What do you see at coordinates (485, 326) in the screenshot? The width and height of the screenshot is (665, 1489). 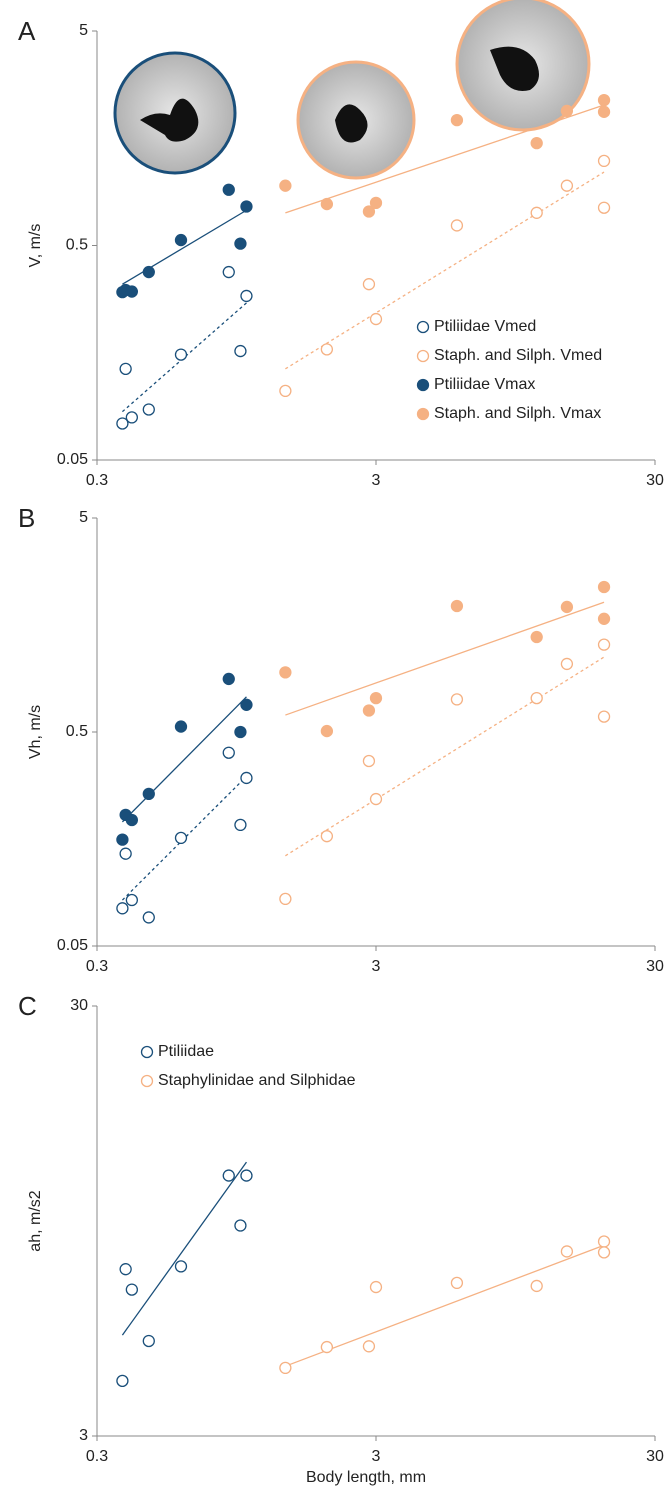 I see `legend-label: Ptiliidae Vmed` at bounding box center [485, 326].